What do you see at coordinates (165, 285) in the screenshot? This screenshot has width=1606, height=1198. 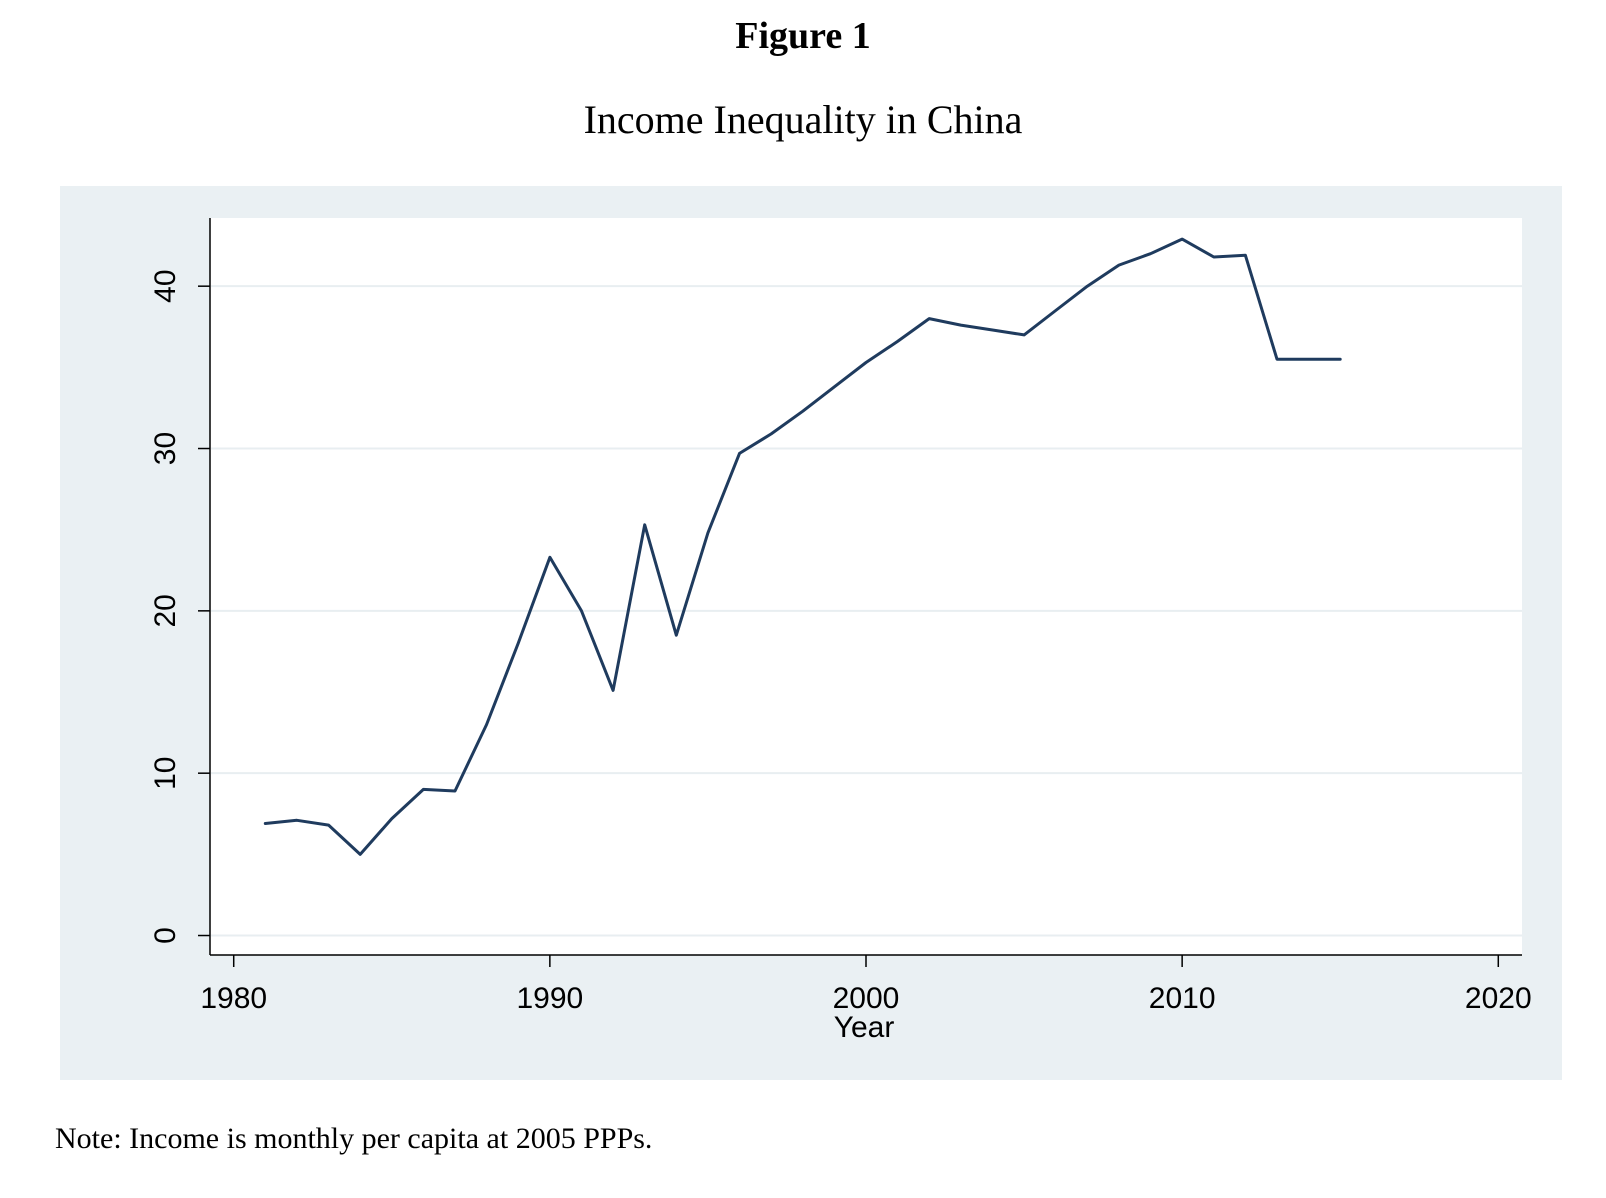 I see `y-tick-label-40: 40` at bounding box center [165, 285].